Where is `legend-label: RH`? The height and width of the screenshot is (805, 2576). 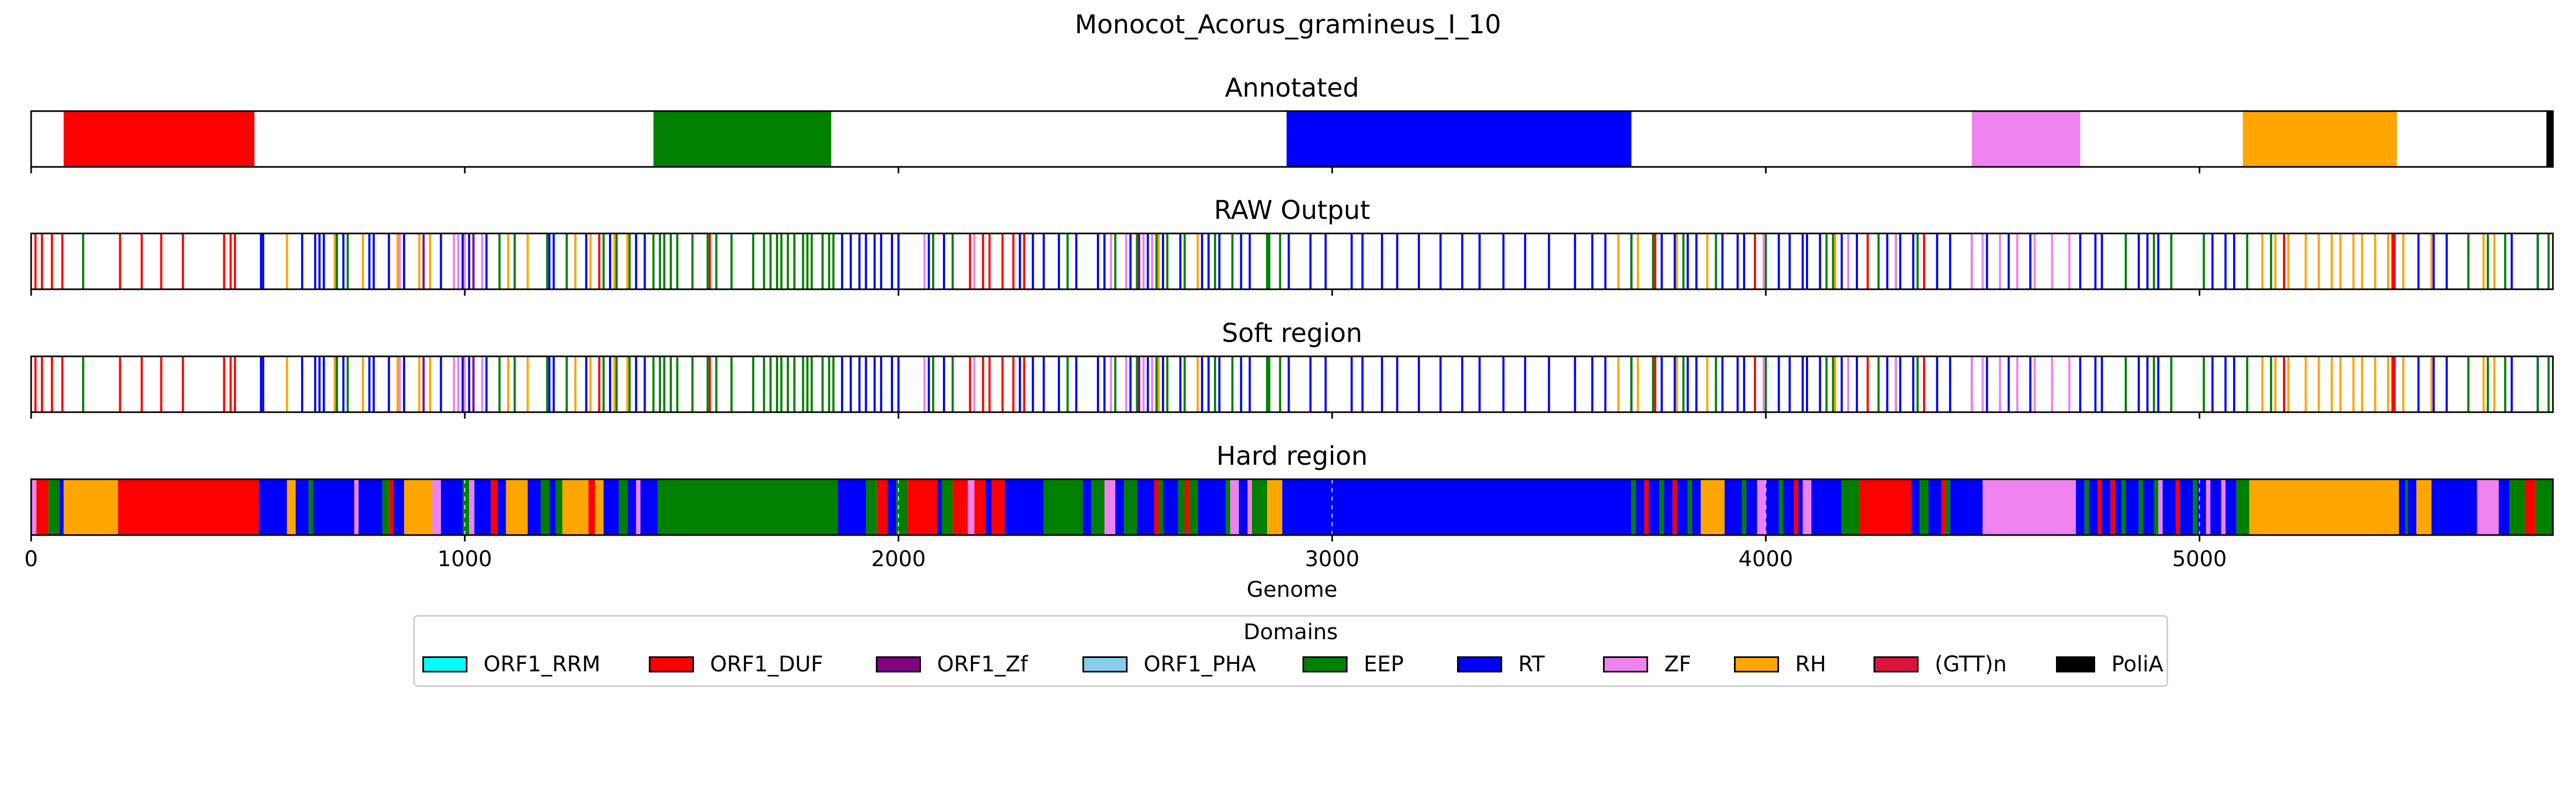
legend-label: RH is located at coordinates (1810, 664).